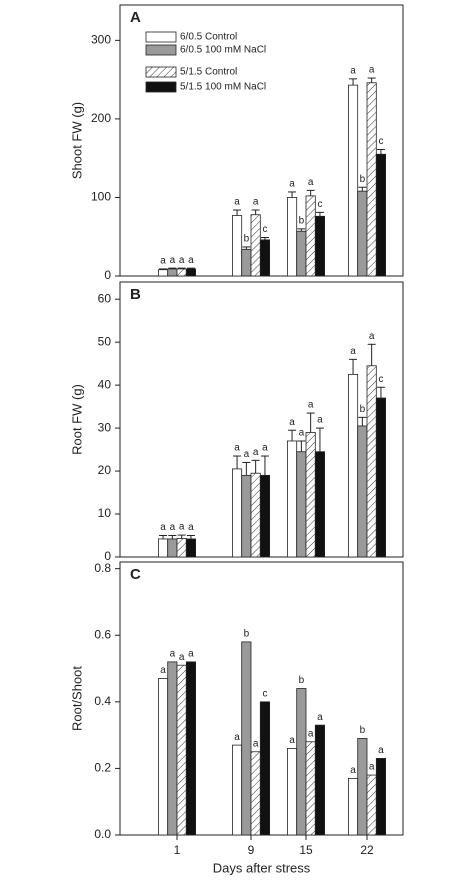 This screenshot has height=886, width=474. Describe the element at coordinates (101, 197) in the screenshot. I see `y-tick-label: 100` at that location.